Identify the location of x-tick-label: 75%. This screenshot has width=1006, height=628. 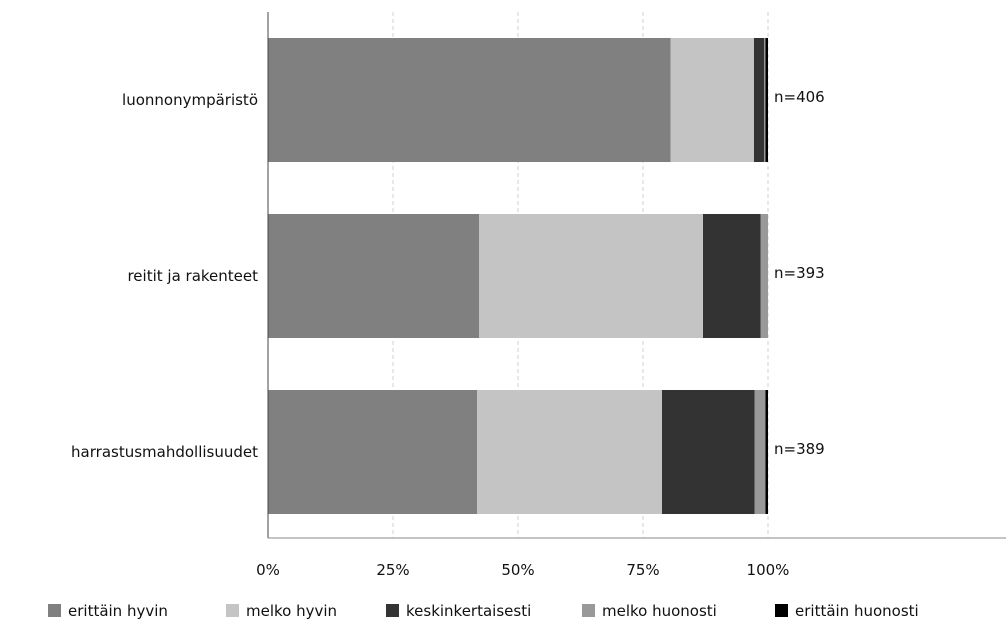
(642, 570).